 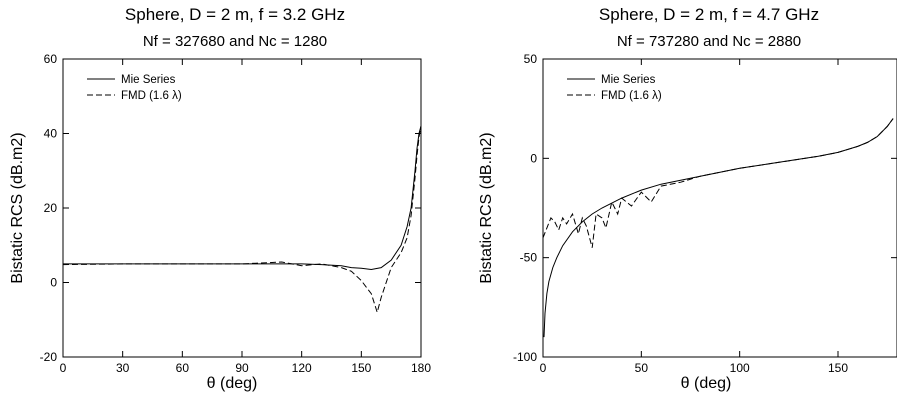 I want to click on right-chart-subtitle: Nf = 737280 and Nc = 2880, so click(x=709, y=41).